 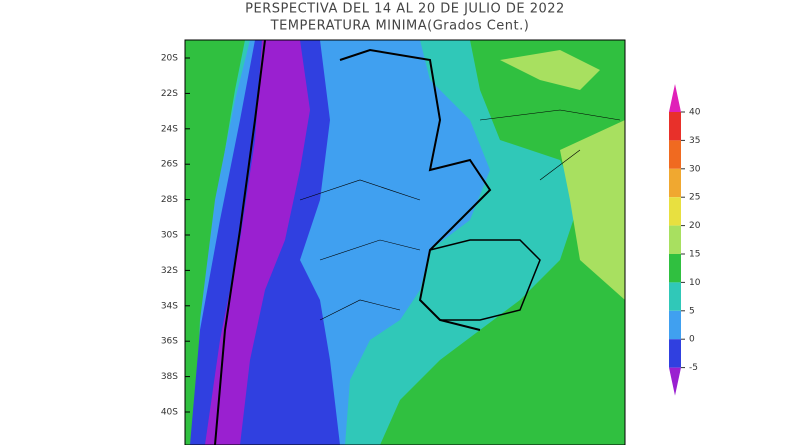 What do you see at coordinates (692, 340) in the screenshot?
I see `colorbar-label: 0` at bounding box center [692, 340].